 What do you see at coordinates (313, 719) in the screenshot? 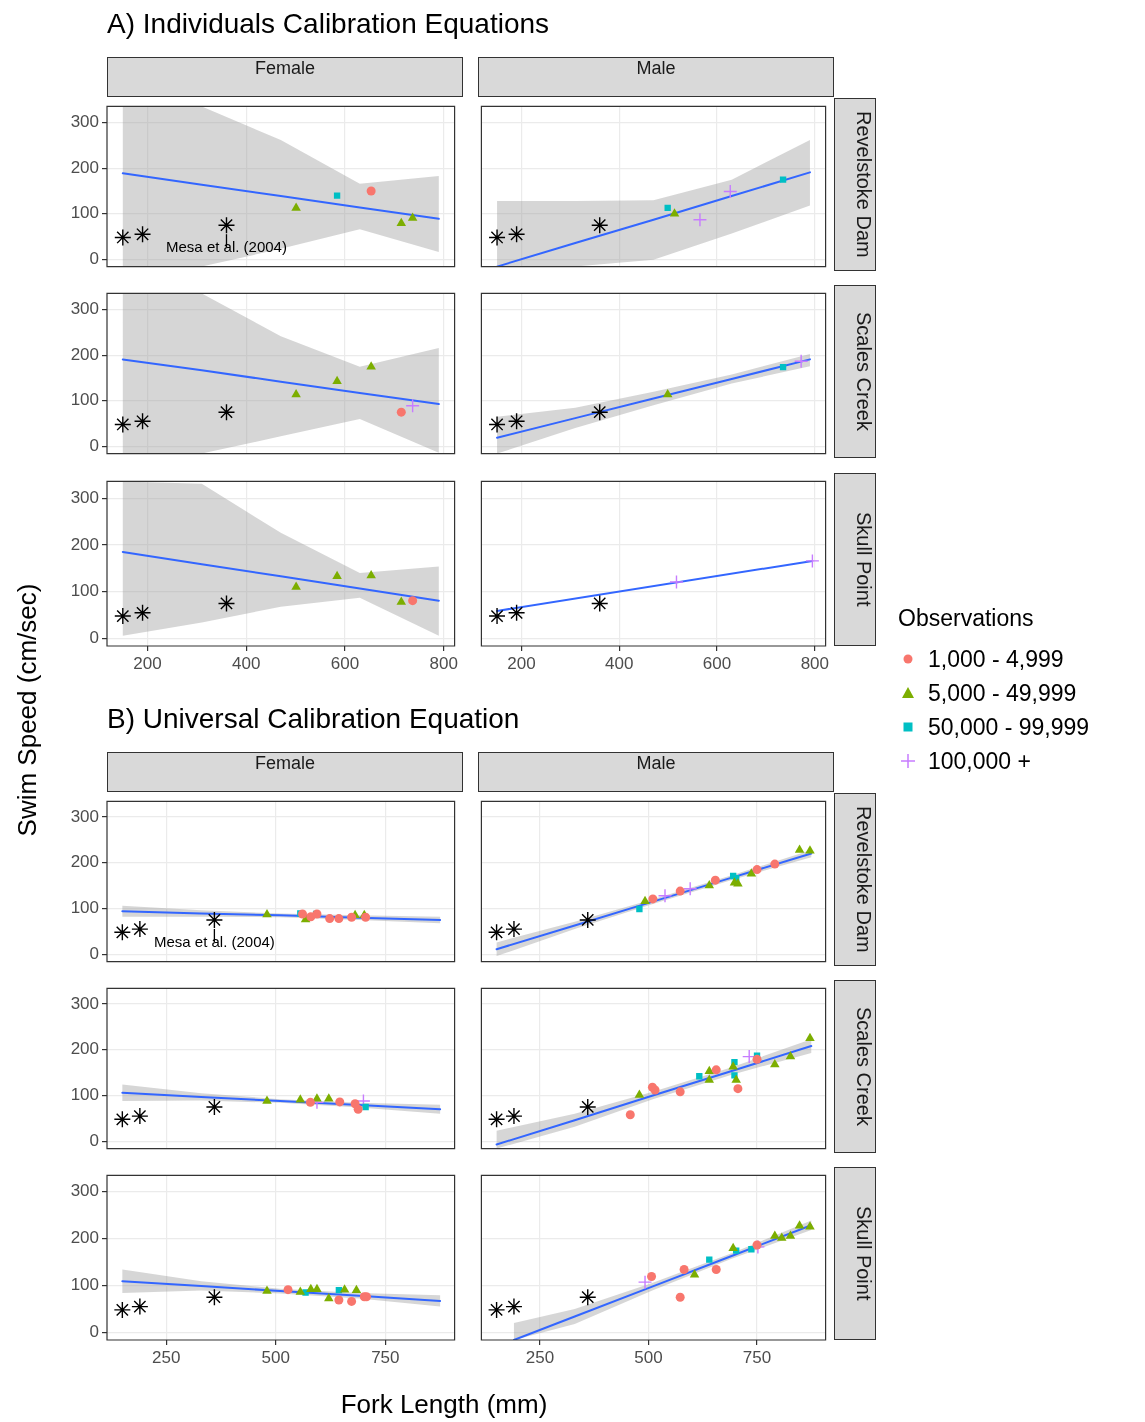
I see `chart-title: B) Universal Calibration Equation` at bounding box center [313, 719].